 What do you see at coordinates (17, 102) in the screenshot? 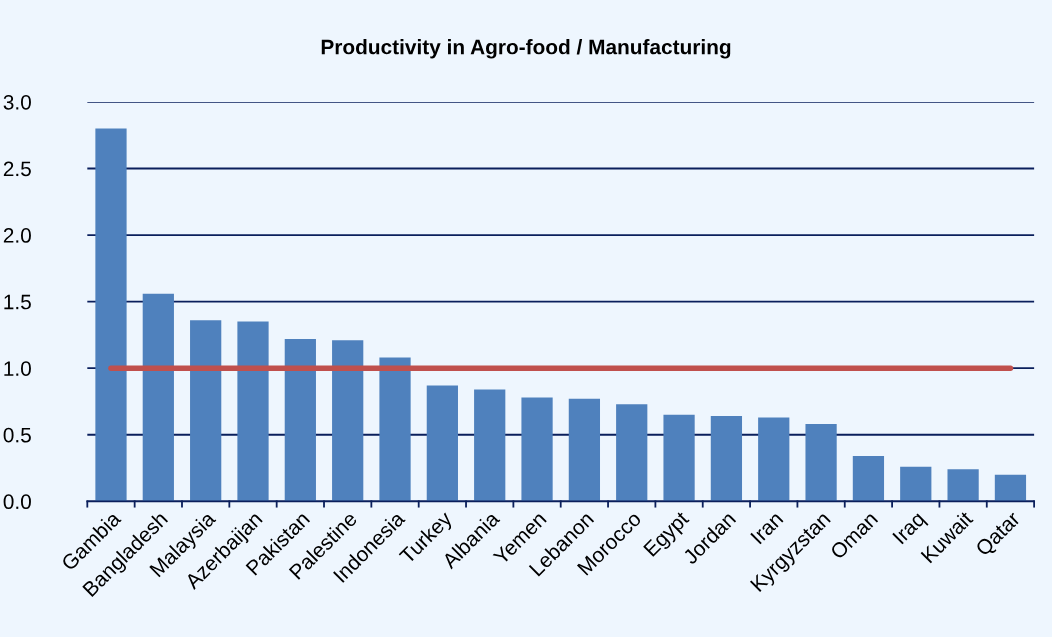
I see `y-tick-label: 3.0` at bounding box center [17, 102].